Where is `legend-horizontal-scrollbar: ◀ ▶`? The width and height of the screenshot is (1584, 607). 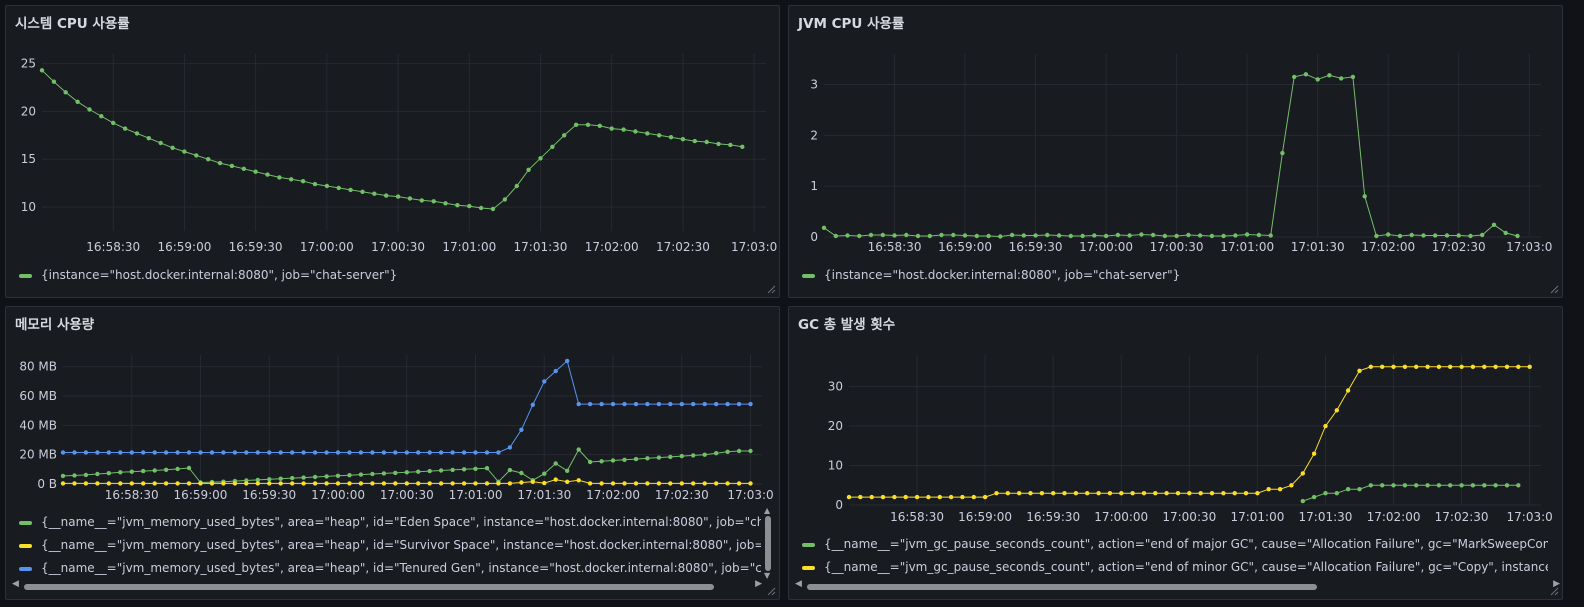
legend-horizontal-scrollbar: ◀ ▶ is located at coordinates (1177, 585).